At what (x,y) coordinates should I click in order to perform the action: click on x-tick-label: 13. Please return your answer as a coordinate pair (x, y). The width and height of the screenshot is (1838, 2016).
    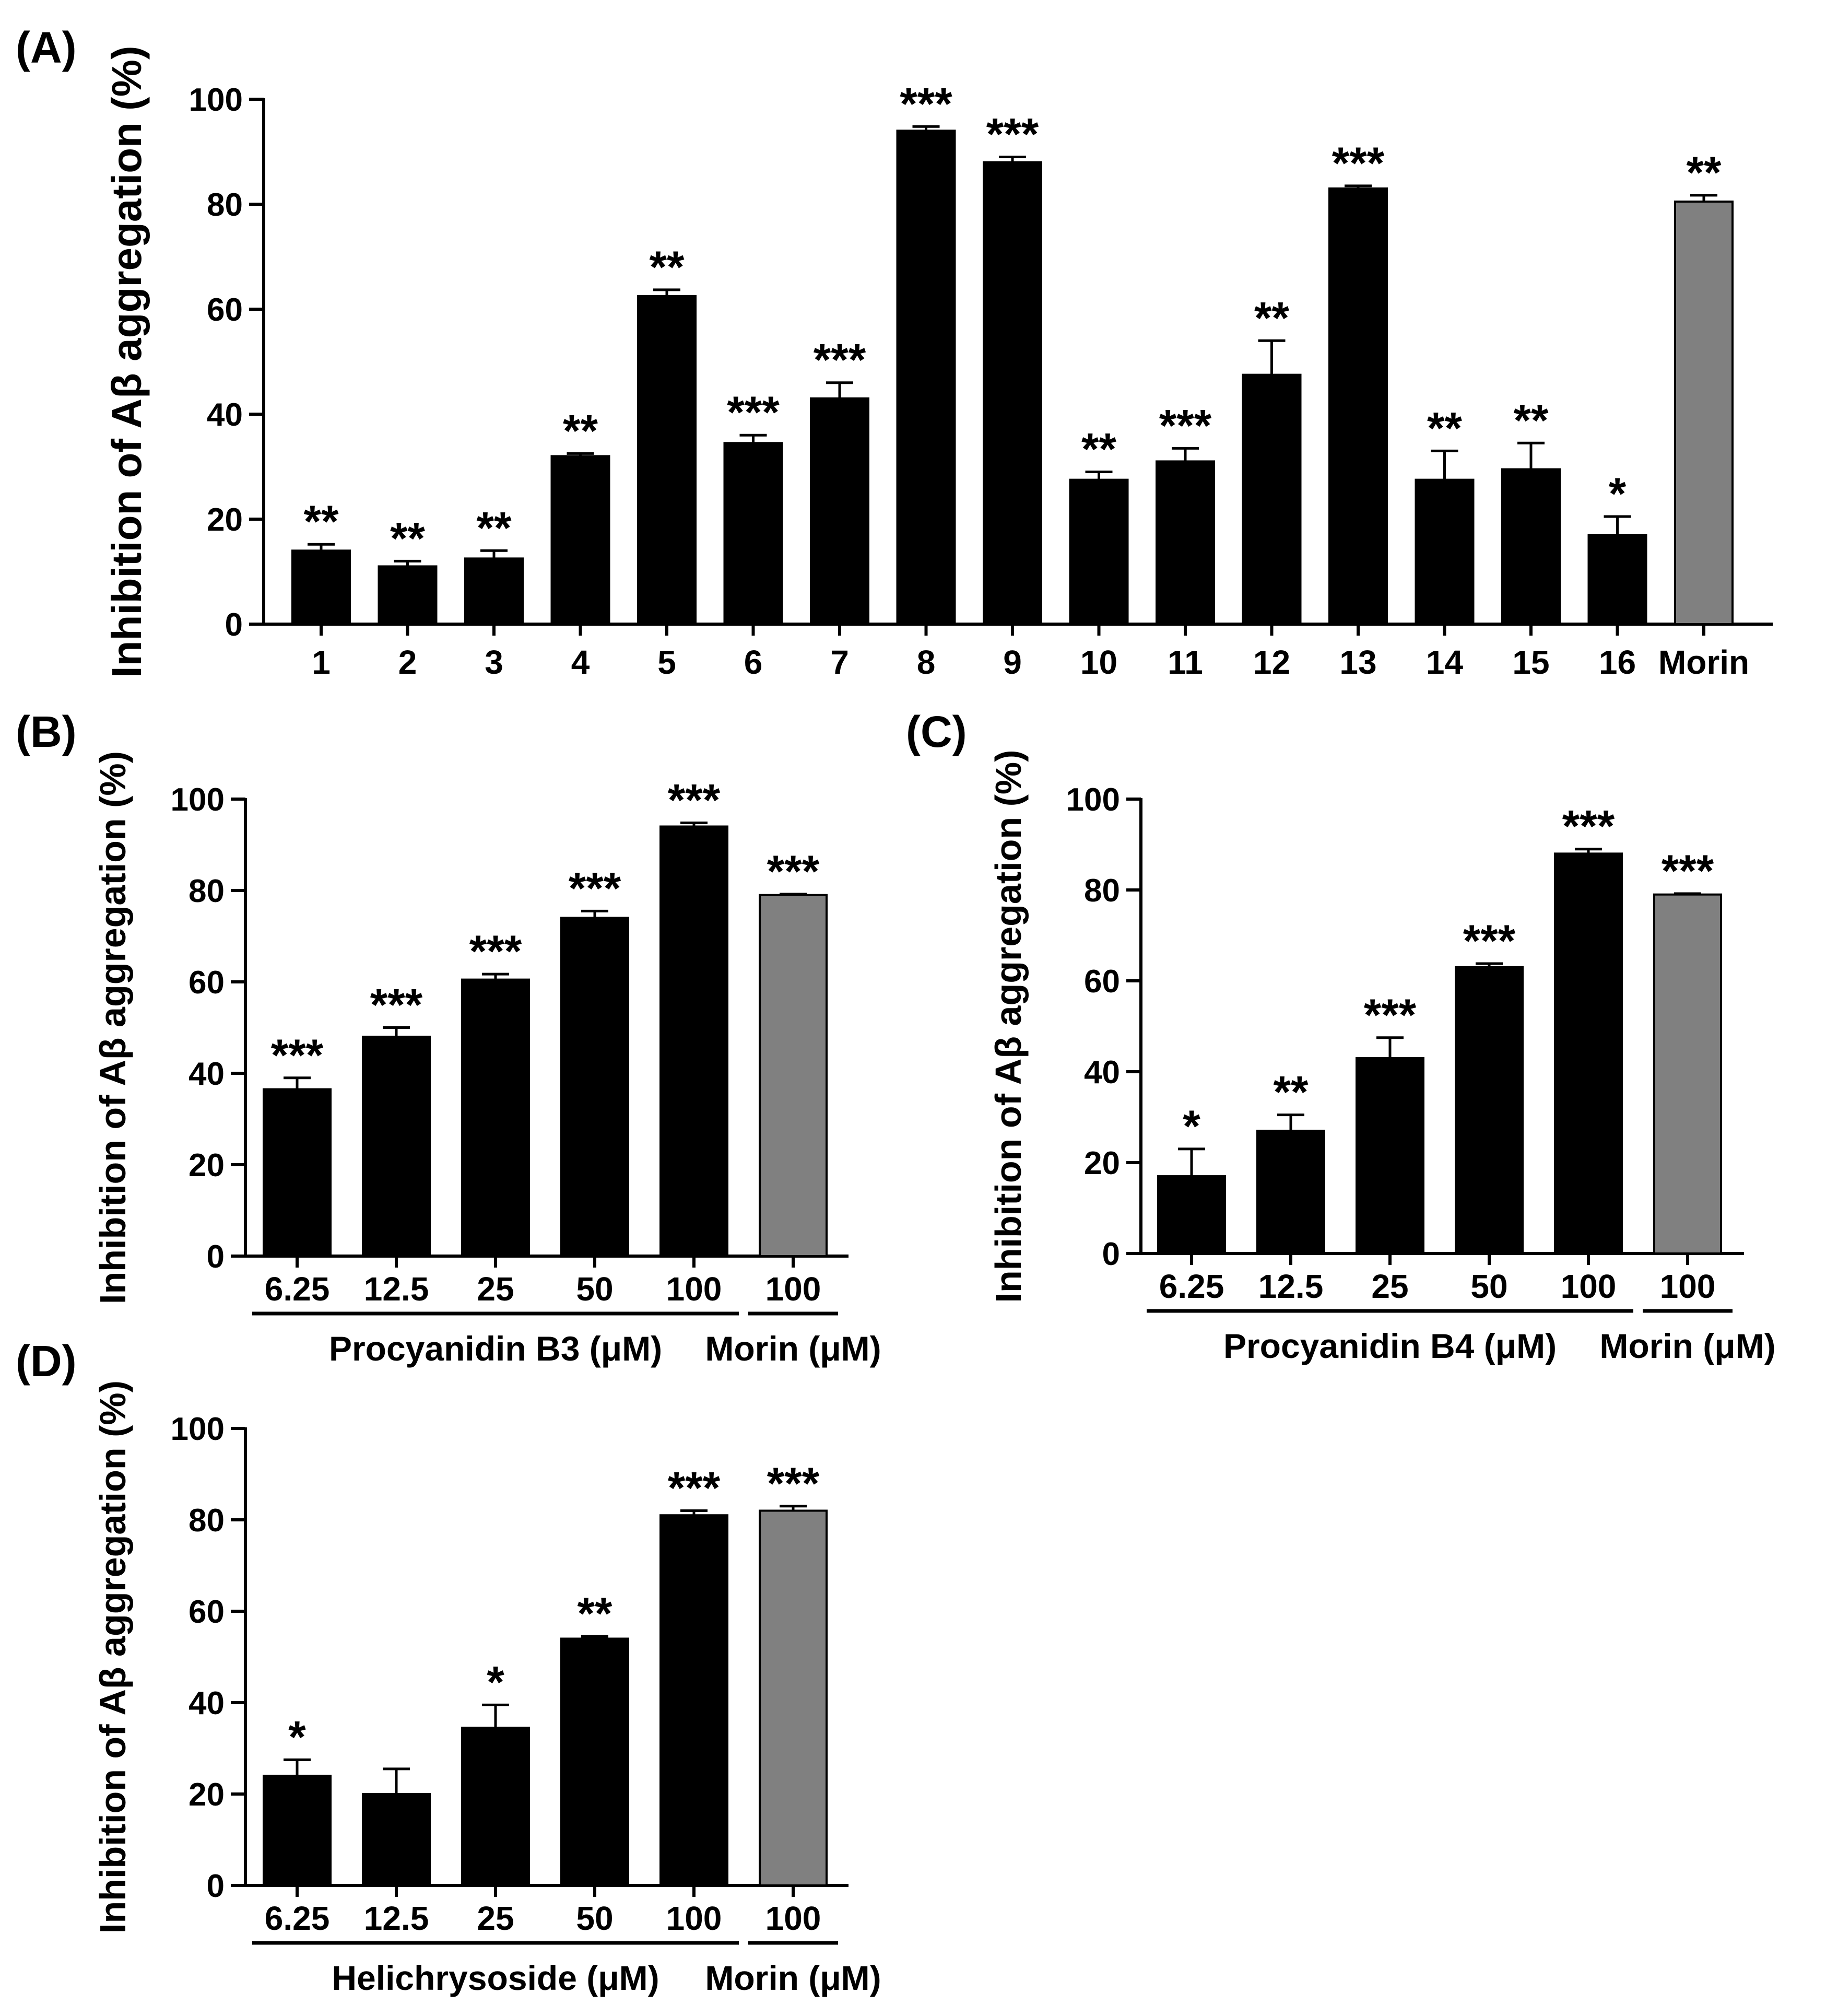
    Looking at the image, I should click on (1358, 662).